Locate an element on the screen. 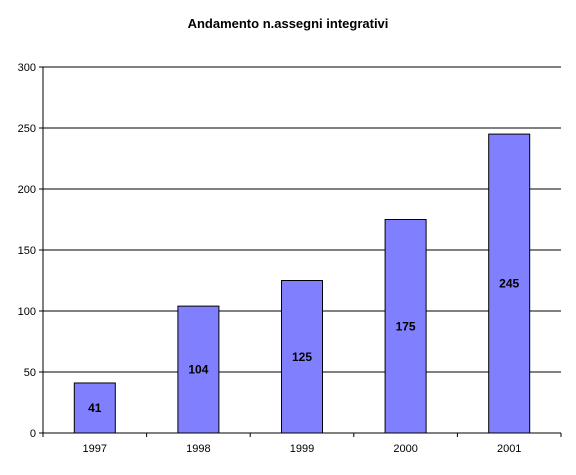 Image resolution: width=576 pixels, height=475 pixels. data-label-2001: 245 is located at coordinates (509, 284).